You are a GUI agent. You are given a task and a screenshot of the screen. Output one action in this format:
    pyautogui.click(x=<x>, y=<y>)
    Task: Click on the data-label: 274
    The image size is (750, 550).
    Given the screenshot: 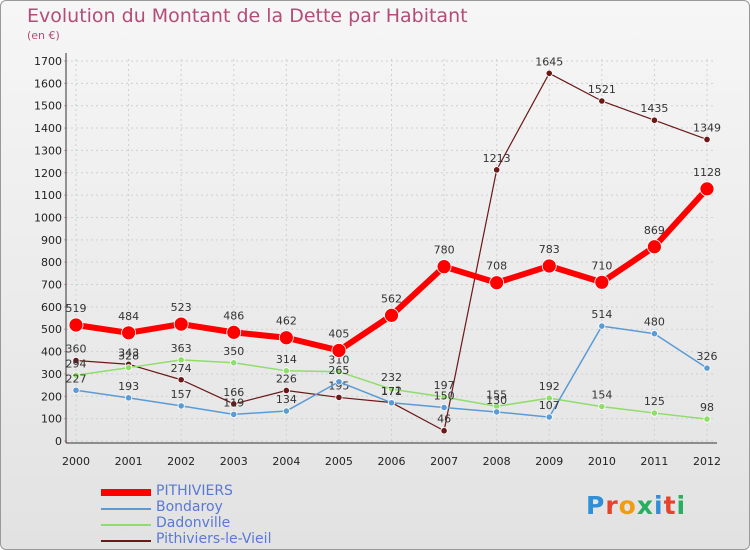 What is the action you would take?
    pyautogui.click(x=181, y=368)
    